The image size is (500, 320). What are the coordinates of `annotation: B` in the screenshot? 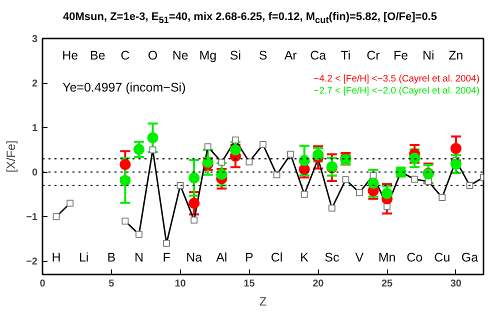 It's located at (111, 257).